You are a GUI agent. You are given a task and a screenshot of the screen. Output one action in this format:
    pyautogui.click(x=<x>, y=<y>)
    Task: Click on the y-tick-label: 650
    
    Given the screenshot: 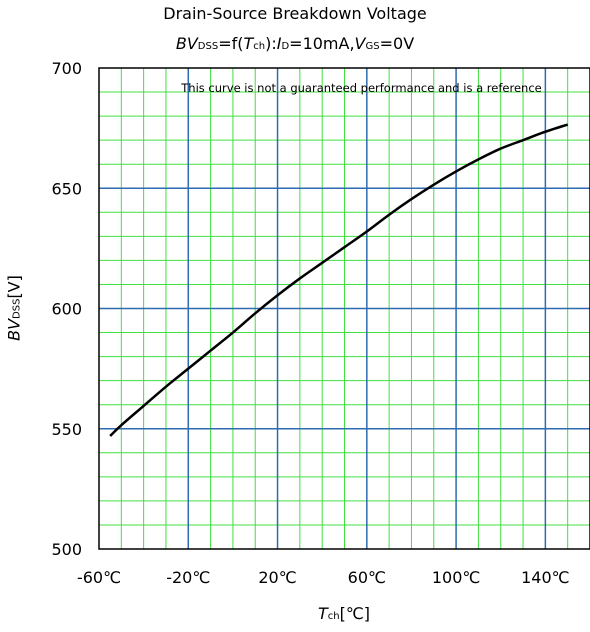 What is the action you would take?
    pyautogui.click(x=66, y=188)
    